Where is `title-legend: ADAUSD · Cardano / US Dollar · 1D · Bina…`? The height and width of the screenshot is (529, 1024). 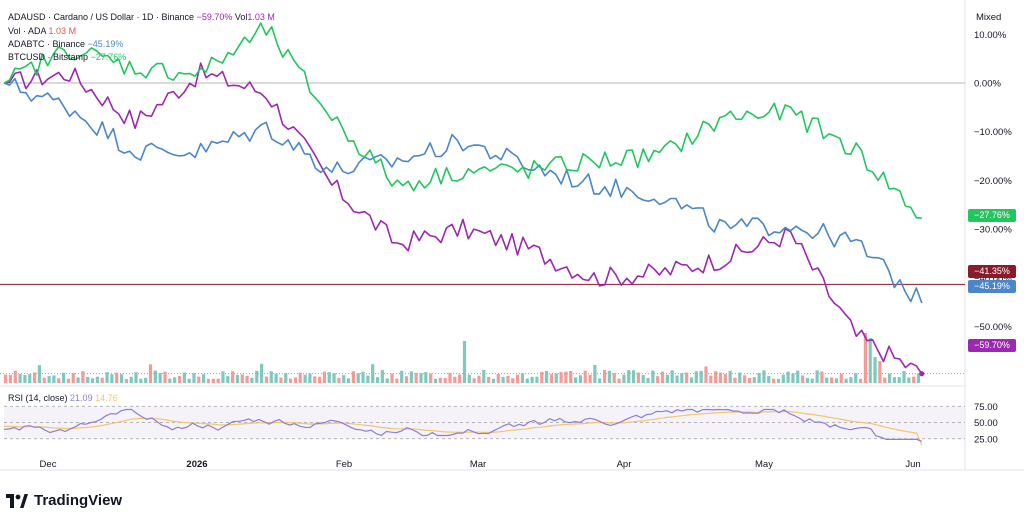 title-legend: ADAUSD · Cardano / US Dollar · 1D · Bina… is located at coordinates (141, 17).